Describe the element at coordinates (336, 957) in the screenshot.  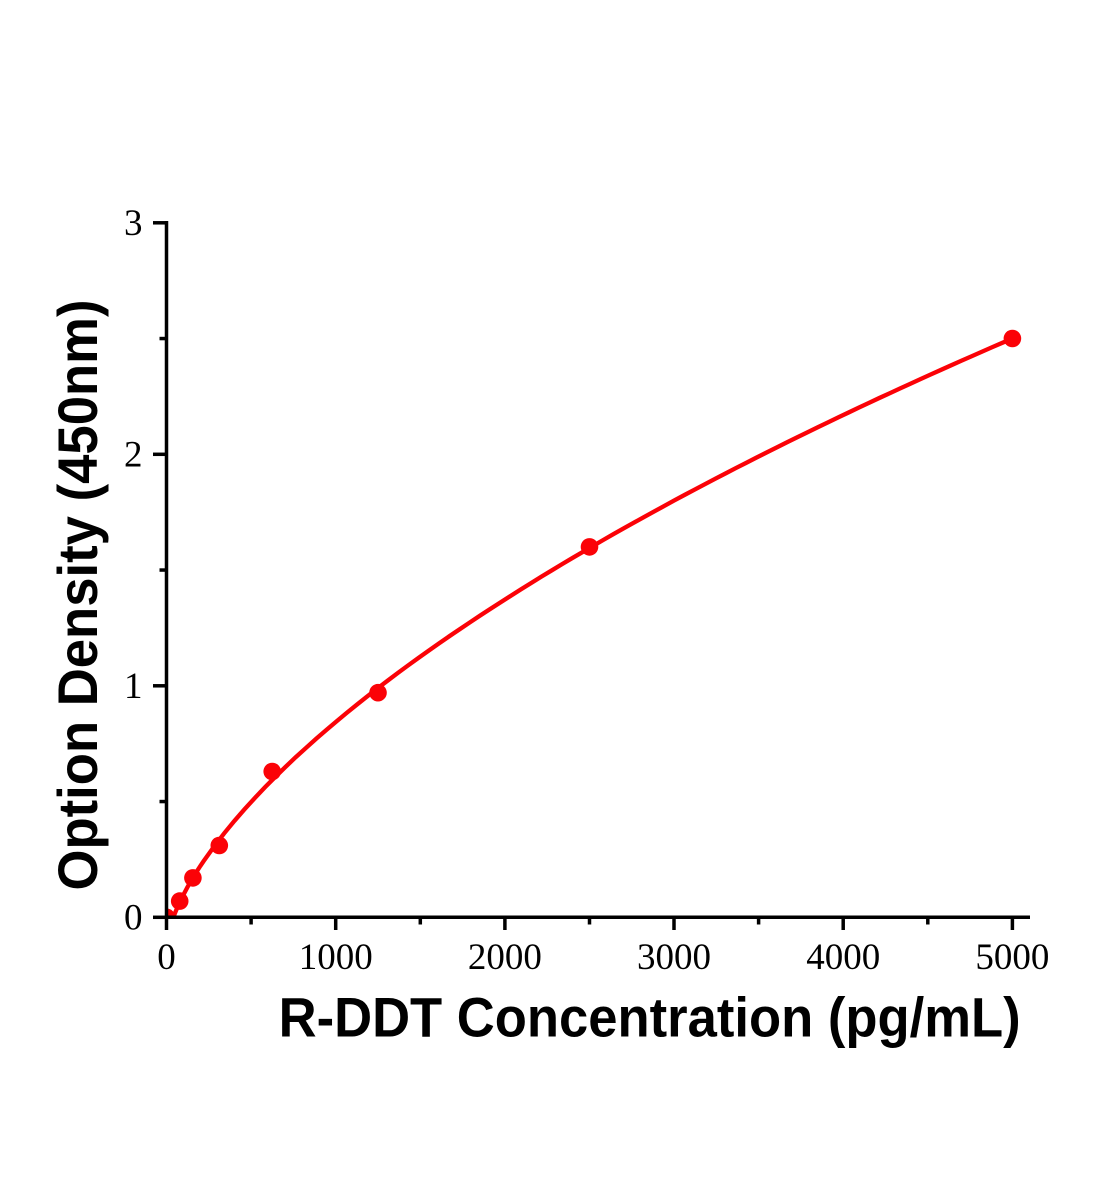
I see `svg-text: 1000` at that location.